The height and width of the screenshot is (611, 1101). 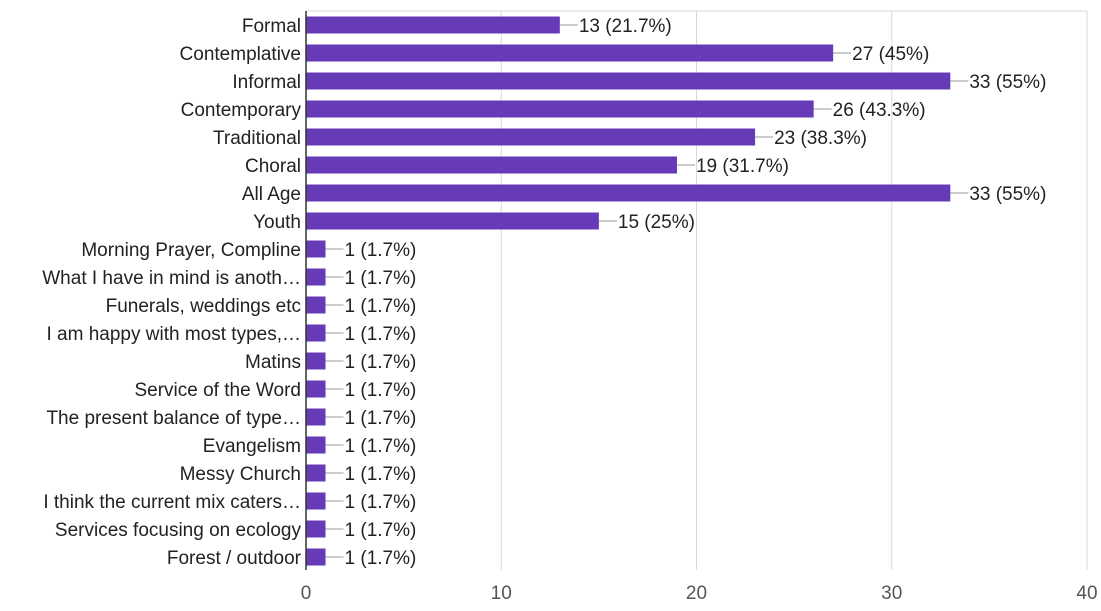 What do you see at coordinates (501, 593) in the screenshot?
I see `x-tick-label: 10` at bounding box center [501, 593].